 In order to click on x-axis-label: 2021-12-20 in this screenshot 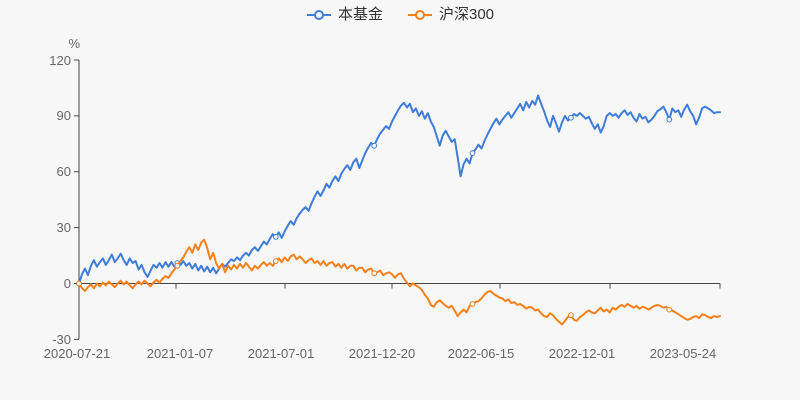, I will do `click(382, 353)`.